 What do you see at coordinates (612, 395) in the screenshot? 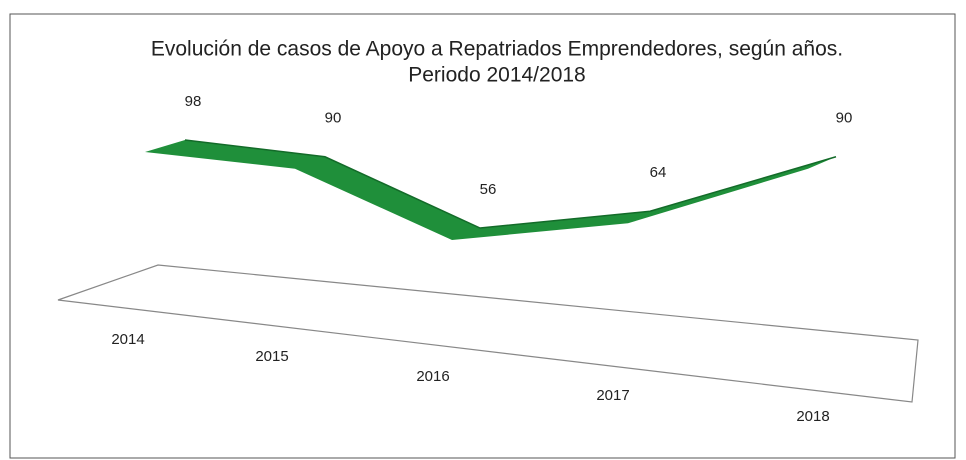
I see `x-tick-label: 2017` at bounding box center [612, 395].